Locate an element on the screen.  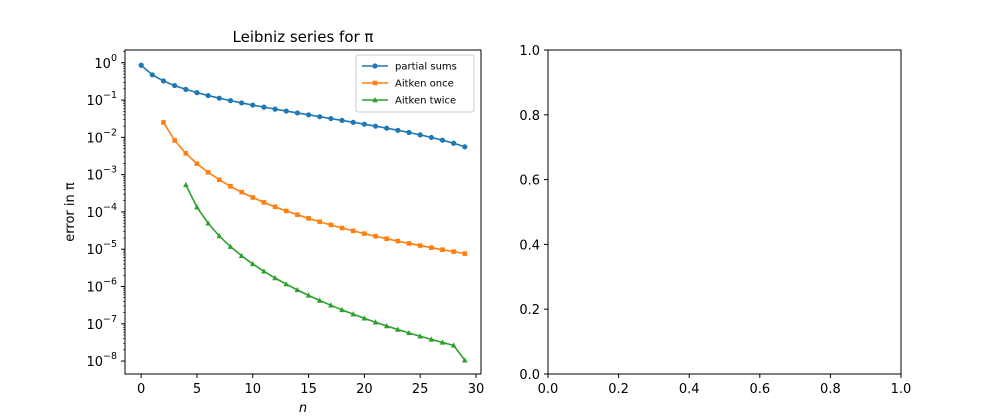
x-tick-label: 0.4 is located at coordinates (689, 389).